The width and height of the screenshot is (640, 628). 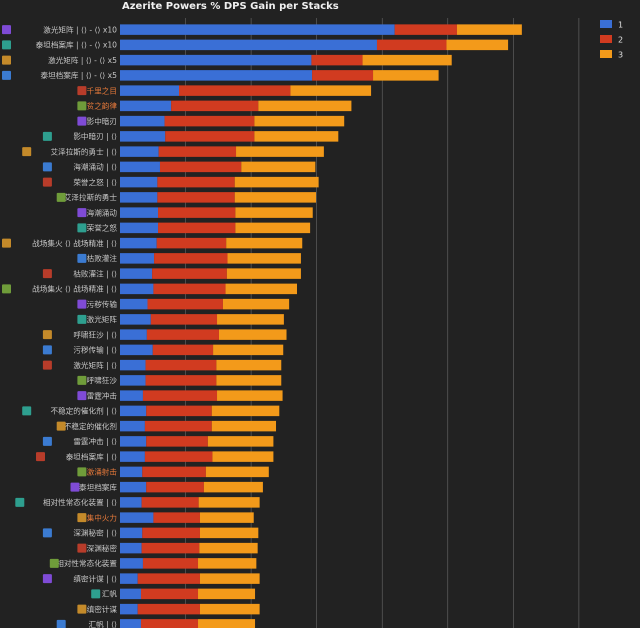 I want to click on category-label-36: 相对性常态化装置, so click(x=86, y=563).